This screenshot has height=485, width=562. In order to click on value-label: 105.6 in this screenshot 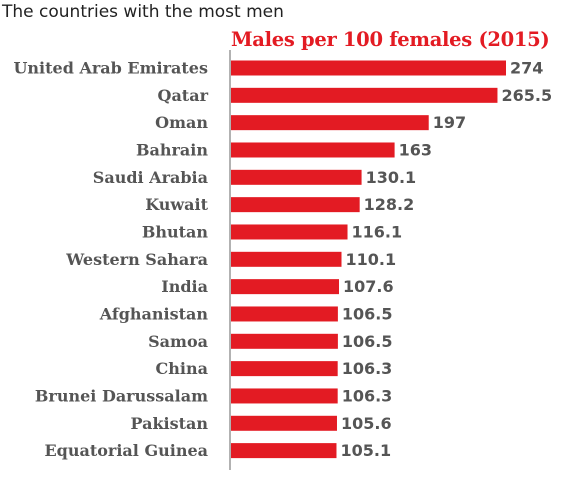, I will do `click(366, 423)`.